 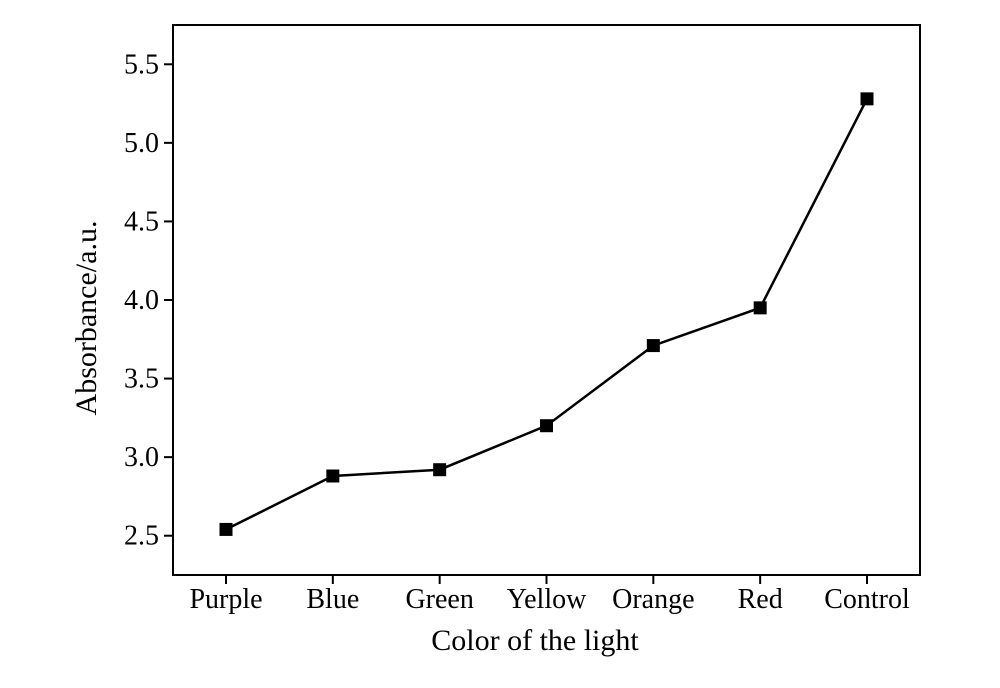 I want to click on y-axis-ticks: 2.5 3.0 3.5 4.0 4.5 5.0 5.5, so click(x=148, y=300).